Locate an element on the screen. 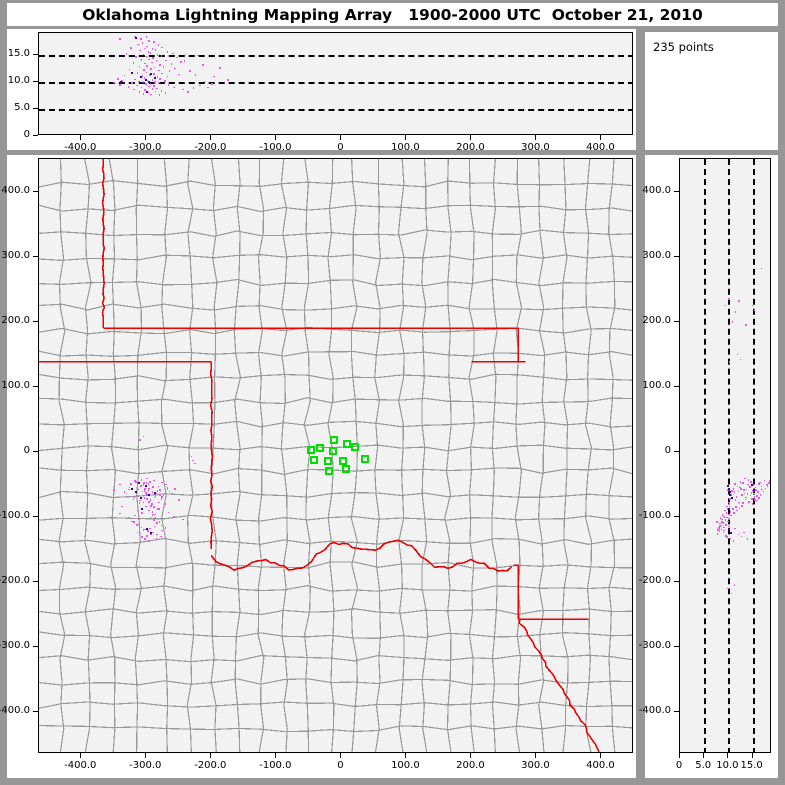  altitude-vs-east-plot is located at coordinates (335, 83).